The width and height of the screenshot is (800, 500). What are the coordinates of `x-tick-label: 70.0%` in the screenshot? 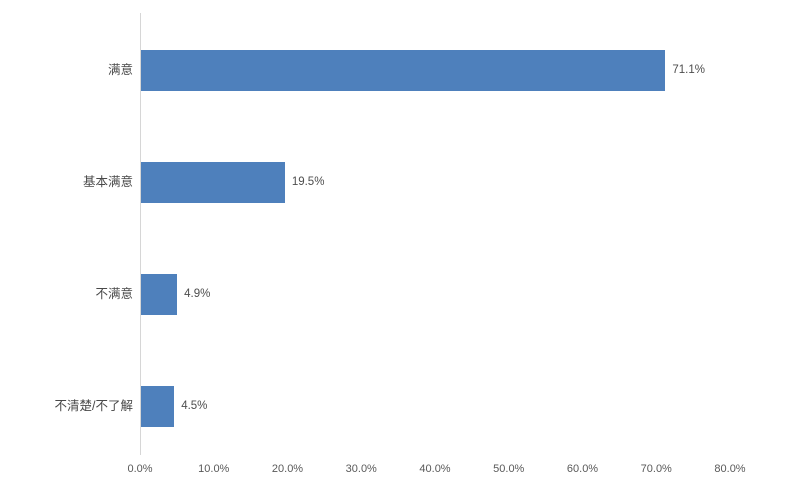 It's located at (656, 469).